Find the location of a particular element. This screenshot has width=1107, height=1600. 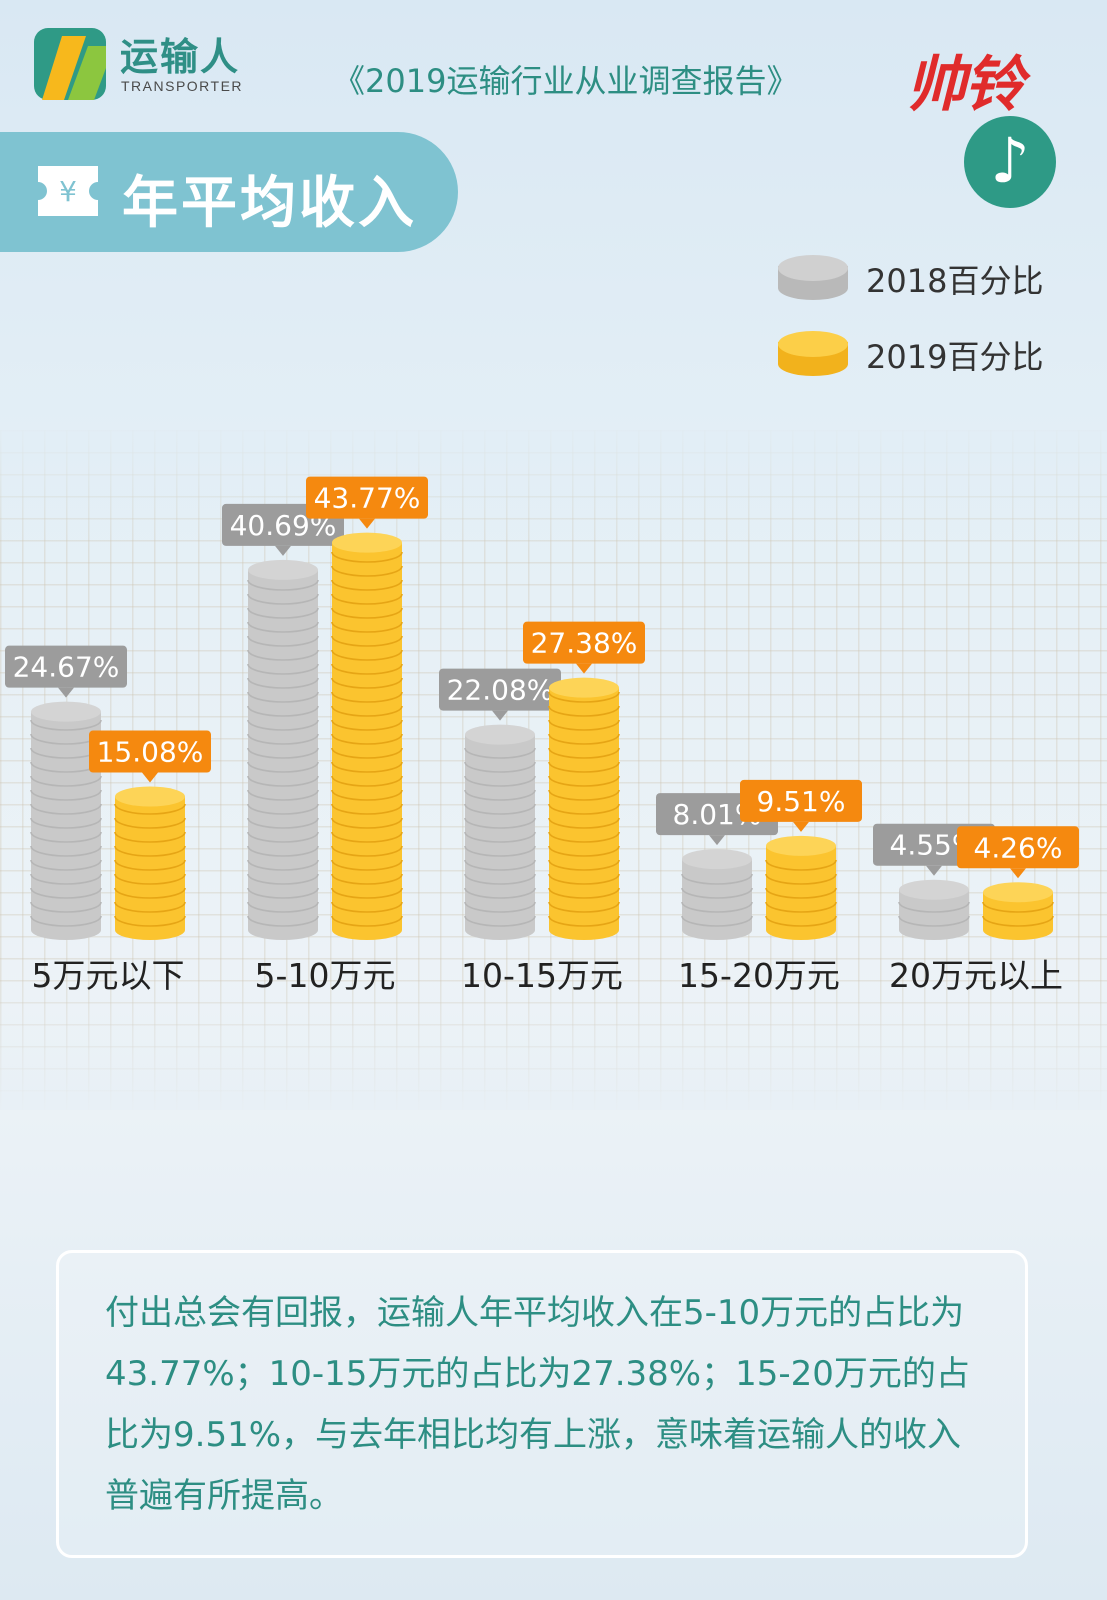

data-label-2018-0: 24.67% is located at coordinates (66, 671).